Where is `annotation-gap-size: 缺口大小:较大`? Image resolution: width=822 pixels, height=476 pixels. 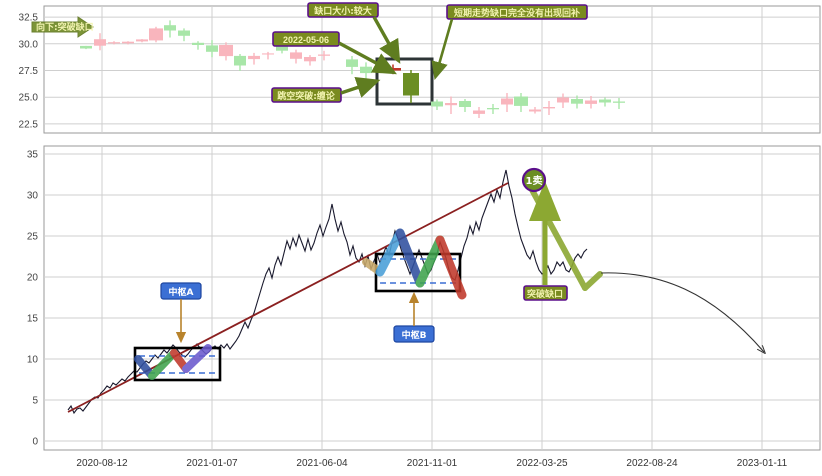 annotation-gap-size: 缺口大小:较大 is located at coordinates (354, 33).